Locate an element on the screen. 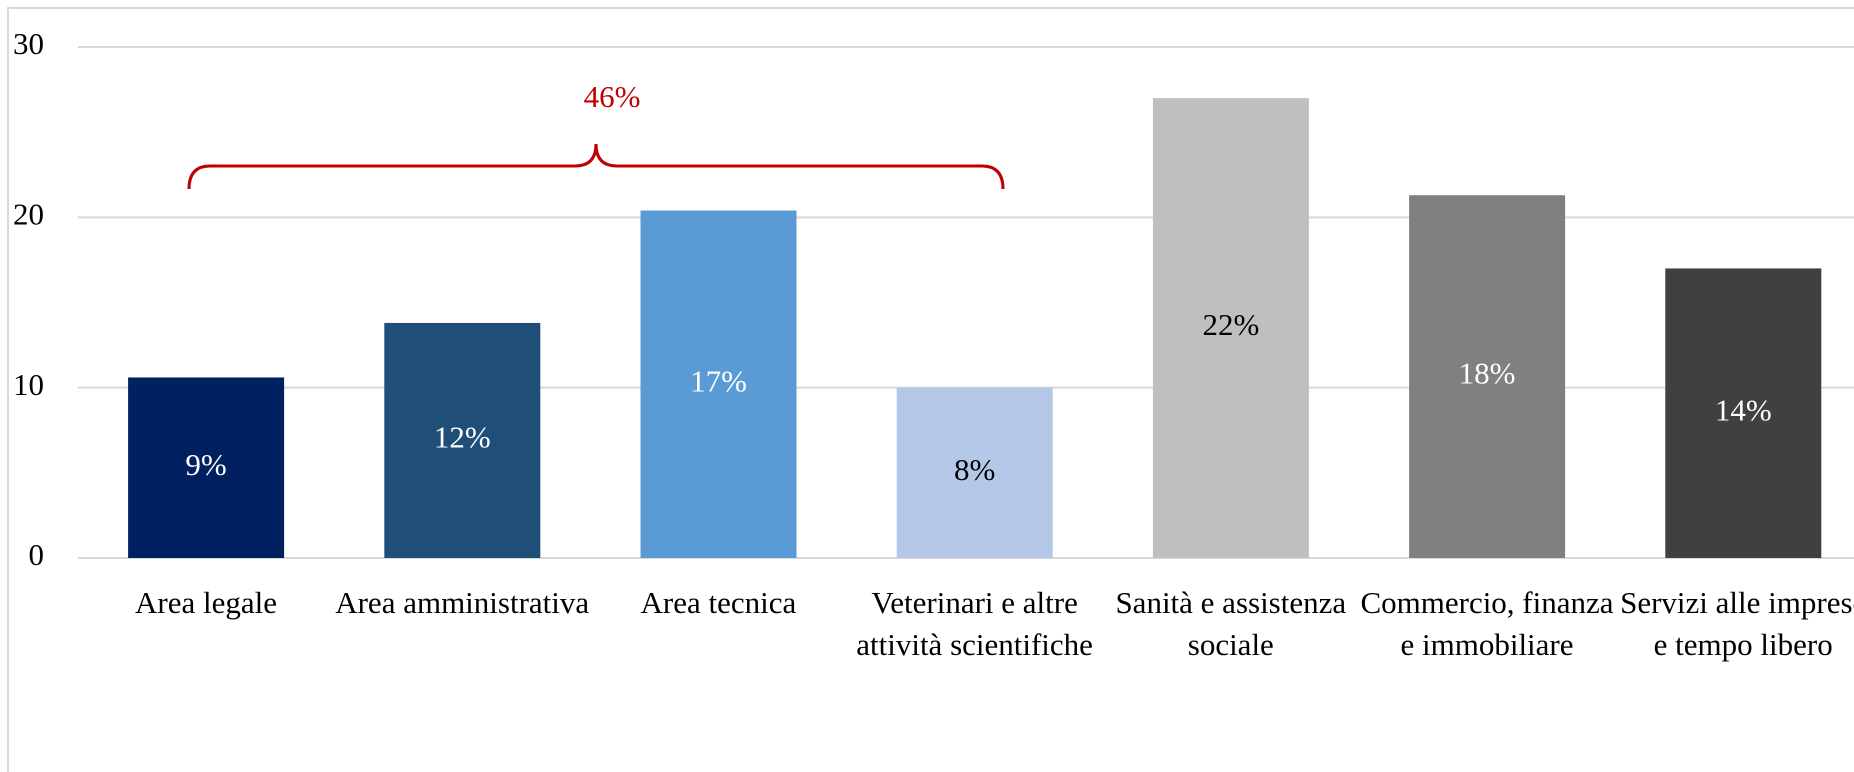  bar-label: 8% is located at coordinates (974, 469).